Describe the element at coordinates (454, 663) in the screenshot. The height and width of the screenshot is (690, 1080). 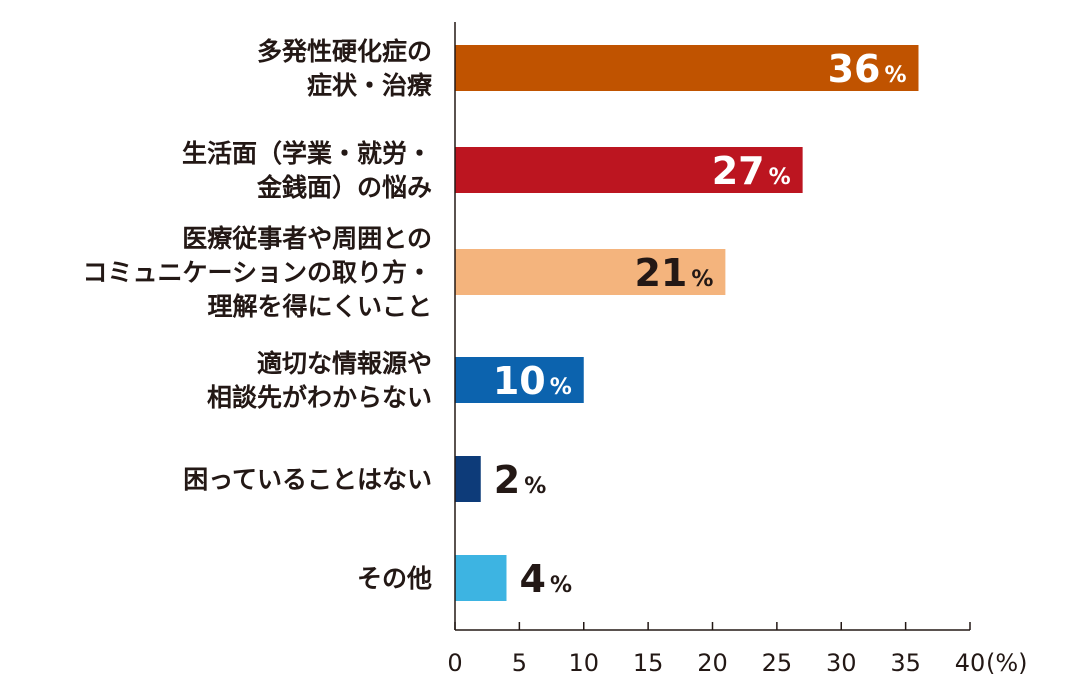
I see `x-tick-label: 0` at that location.